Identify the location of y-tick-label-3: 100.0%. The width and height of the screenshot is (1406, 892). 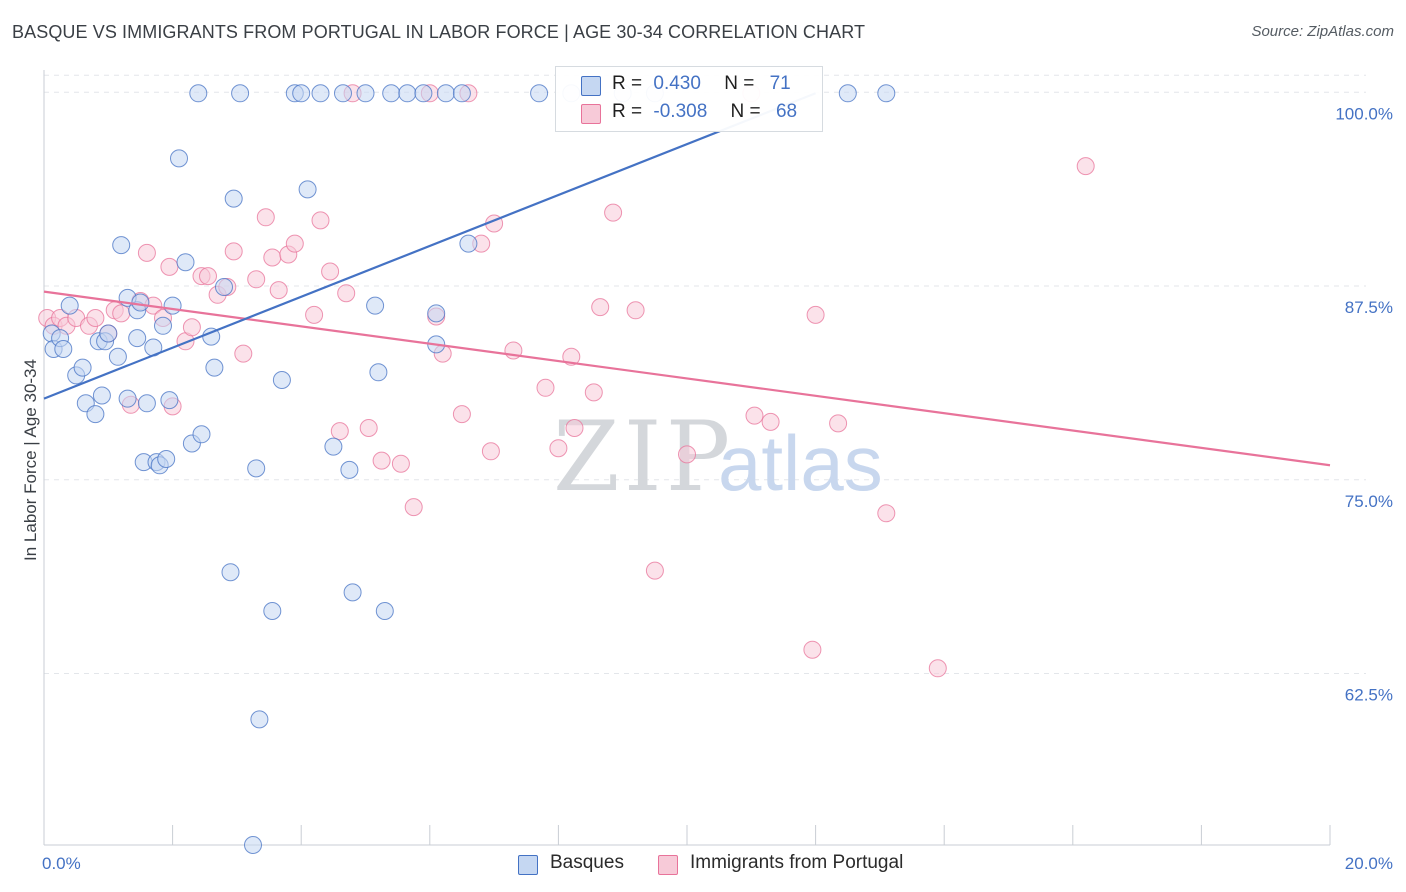
(1364, 113).